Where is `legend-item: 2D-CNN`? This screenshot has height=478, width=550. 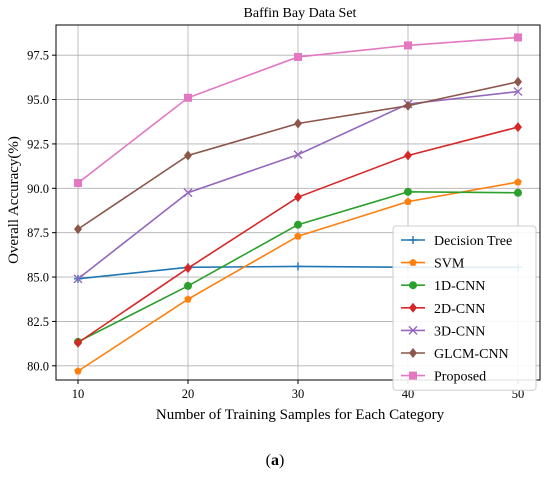 legend-item: 2D-CNN is located at coordinates (443, 309).